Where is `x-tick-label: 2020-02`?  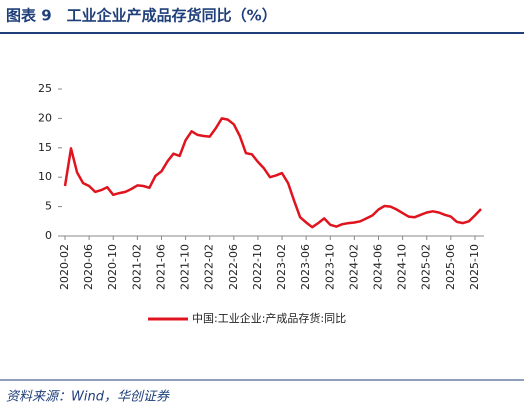 x-tick-label: 2020-02 is located at coordinates (64, 267).